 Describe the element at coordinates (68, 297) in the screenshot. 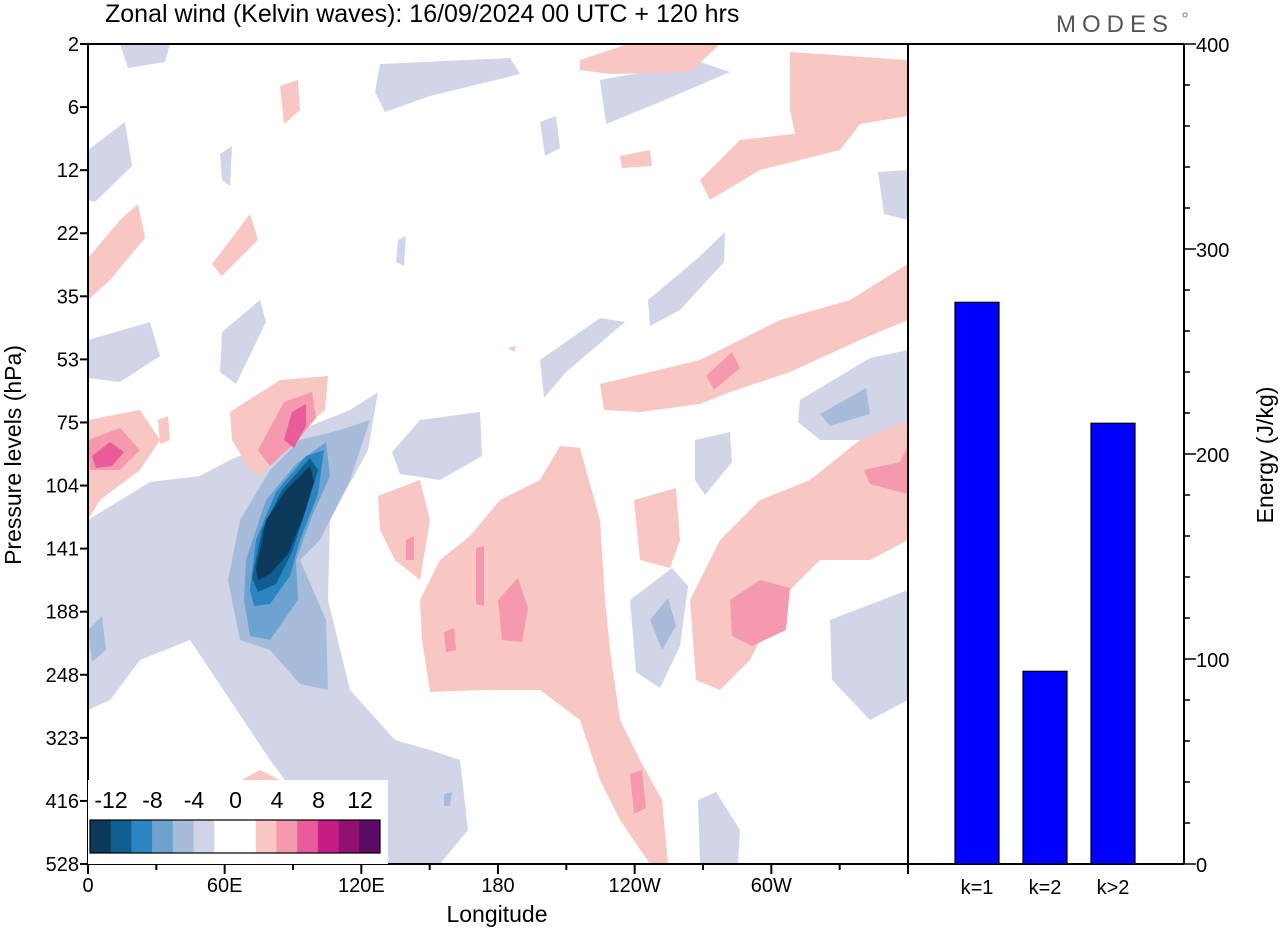

I see `y-tick-label: 35` at that location.